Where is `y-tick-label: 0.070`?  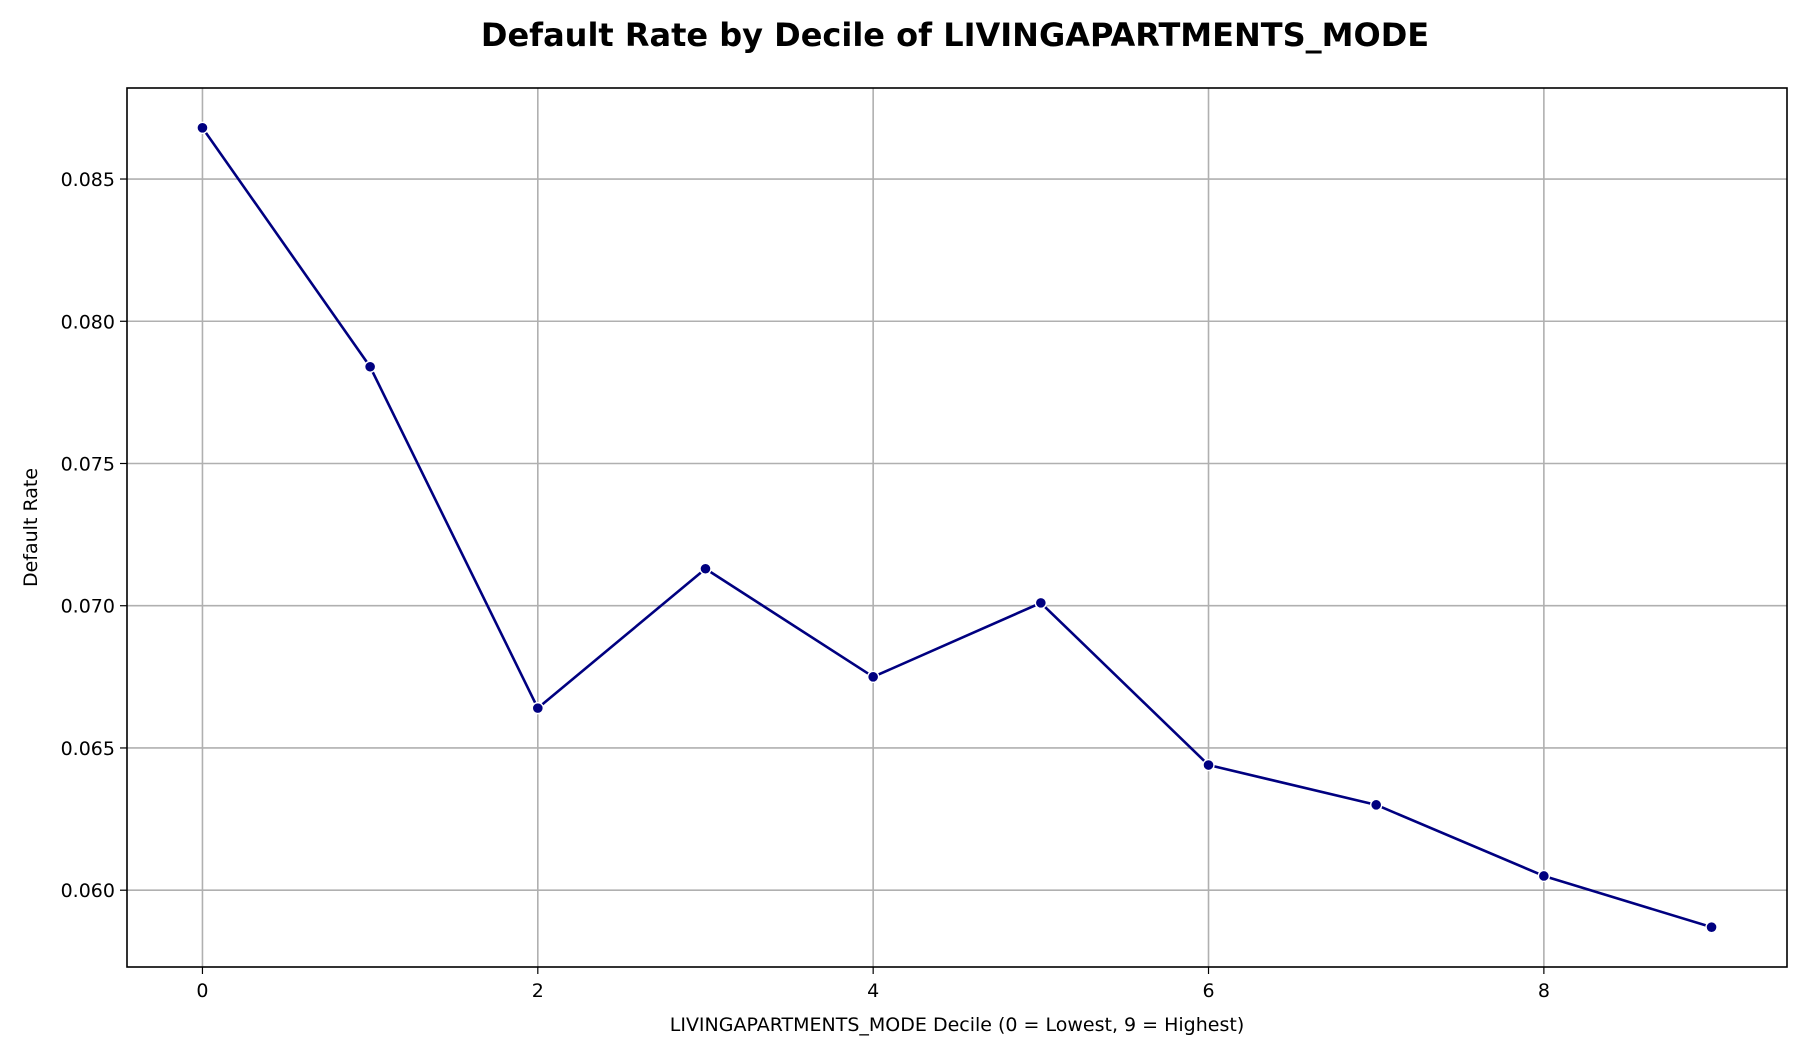
y-tick-label: 0.070 is located at coordinates (88, 607).